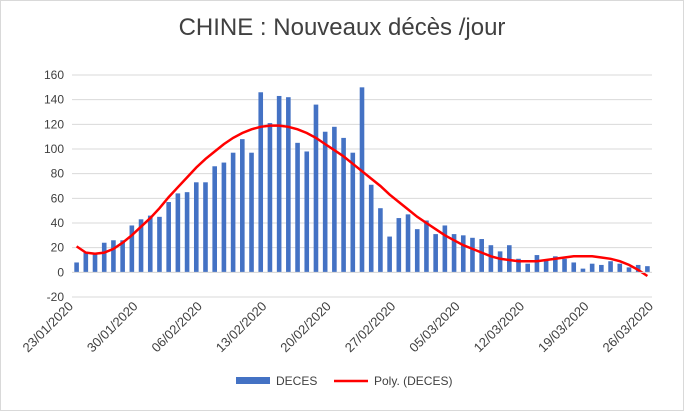 The image size is (684, 411). I want to click on y-tick-label: 140, so click(54, 100).